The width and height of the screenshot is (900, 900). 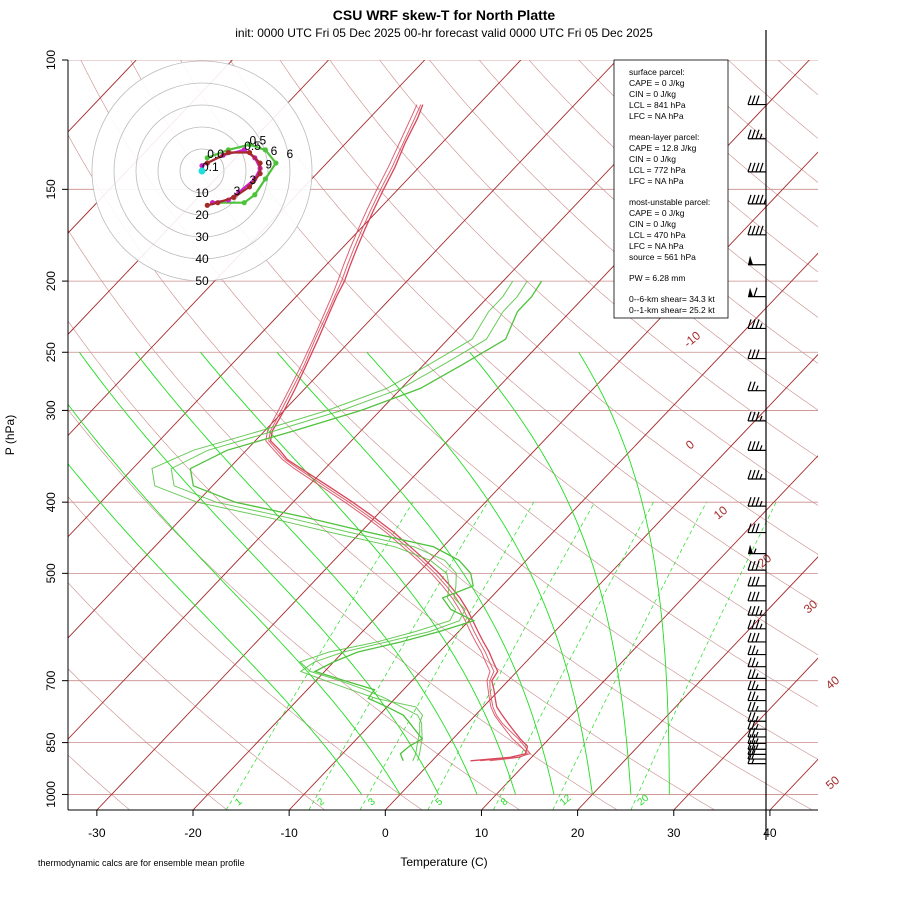 What do you see at coordinates (793, 784) in the screenshot?
I see `isotherm-line` at bounding box center [793, 784].